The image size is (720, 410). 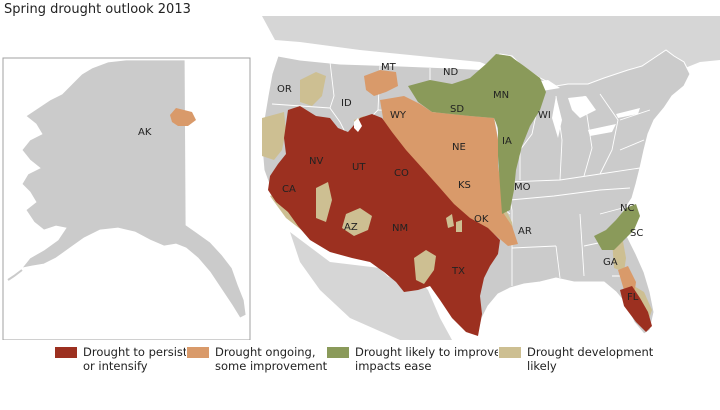 What do you see at coordinates (590, 352) in the screenshot?
I see `legend-label-development-line1: Drought development` at bounding box center [590, 352].